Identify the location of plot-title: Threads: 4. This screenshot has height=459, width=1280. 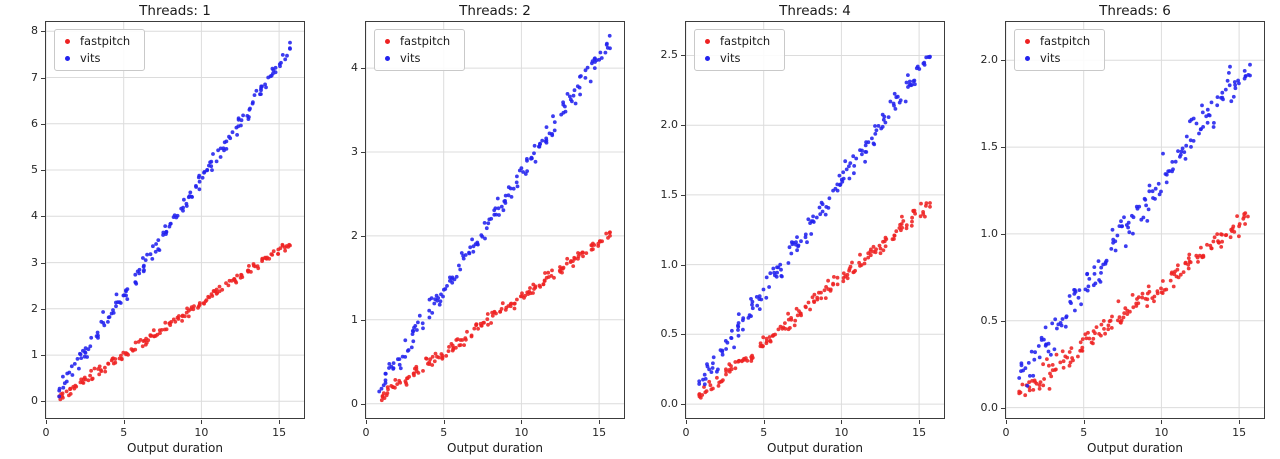
(815, 11).